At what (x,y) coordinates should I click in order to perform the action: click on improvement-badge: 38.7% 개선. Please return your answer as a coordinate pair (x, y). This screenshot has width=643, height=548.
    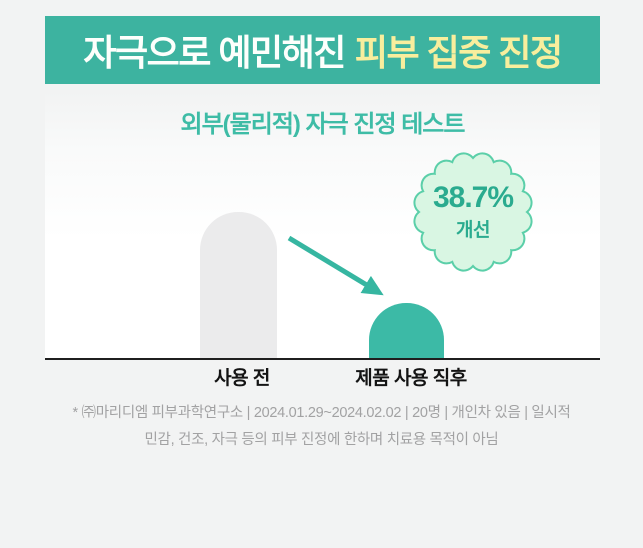
    Looking at the image, I should click on (473, 212).